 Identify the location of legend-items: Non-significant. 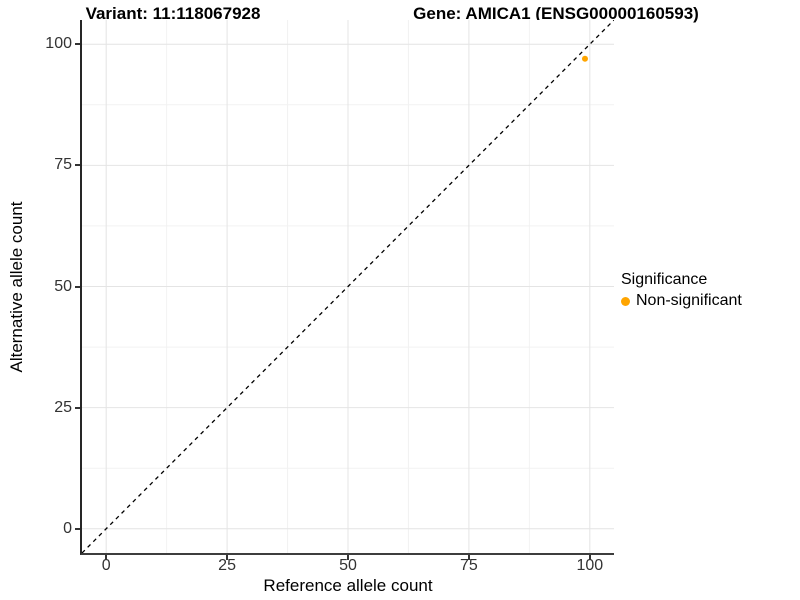
(681, 301).